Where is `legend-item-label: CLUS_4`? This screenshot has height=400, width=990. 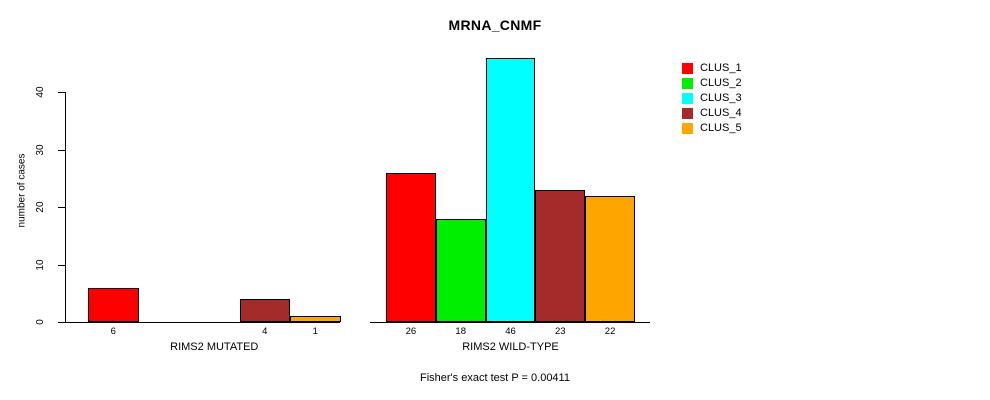
legend-item-label: CLUS_4 is located at coordinates (721, 113).